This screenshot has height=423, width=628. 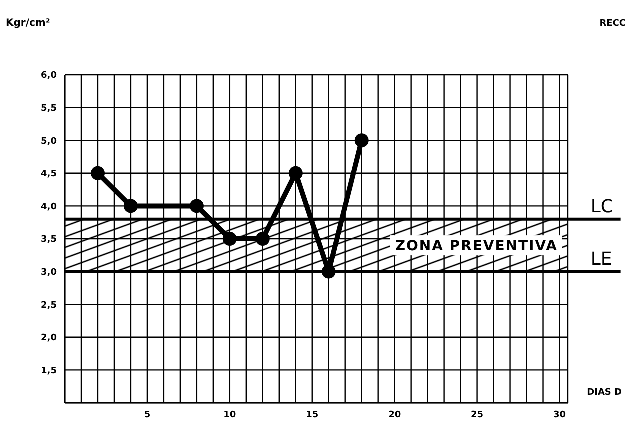 I want to click on y-axis-title: Kgr/cm², so click(x=28, y=23).